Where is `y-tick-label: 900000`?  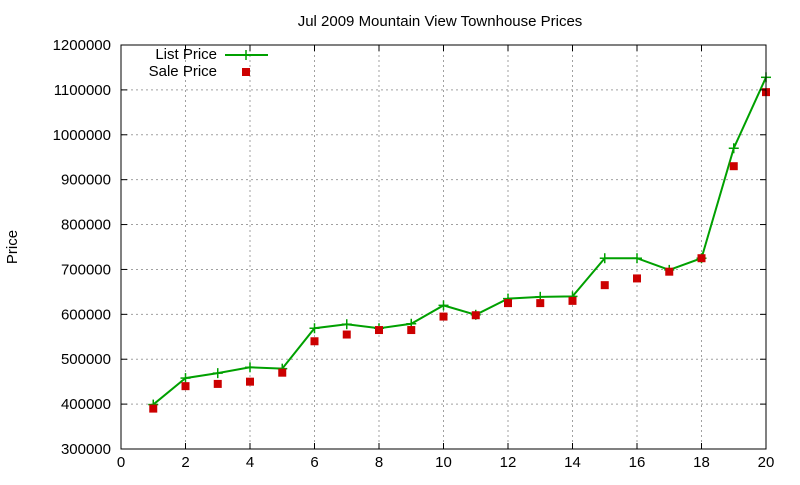
y-tick-label: 900000 is located at coordinates (86, 180).